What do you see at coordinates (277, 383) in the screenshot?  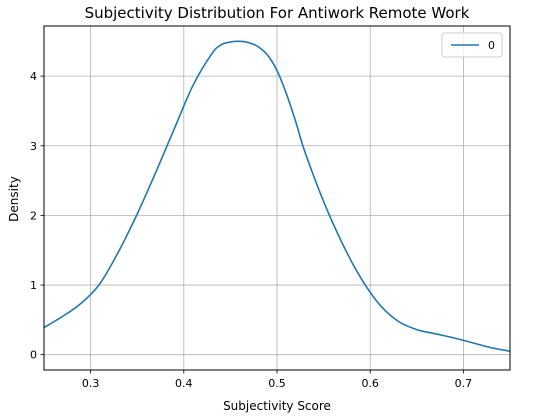 I see `x-tick-label: 0.5` at bounding box center [277, 383].